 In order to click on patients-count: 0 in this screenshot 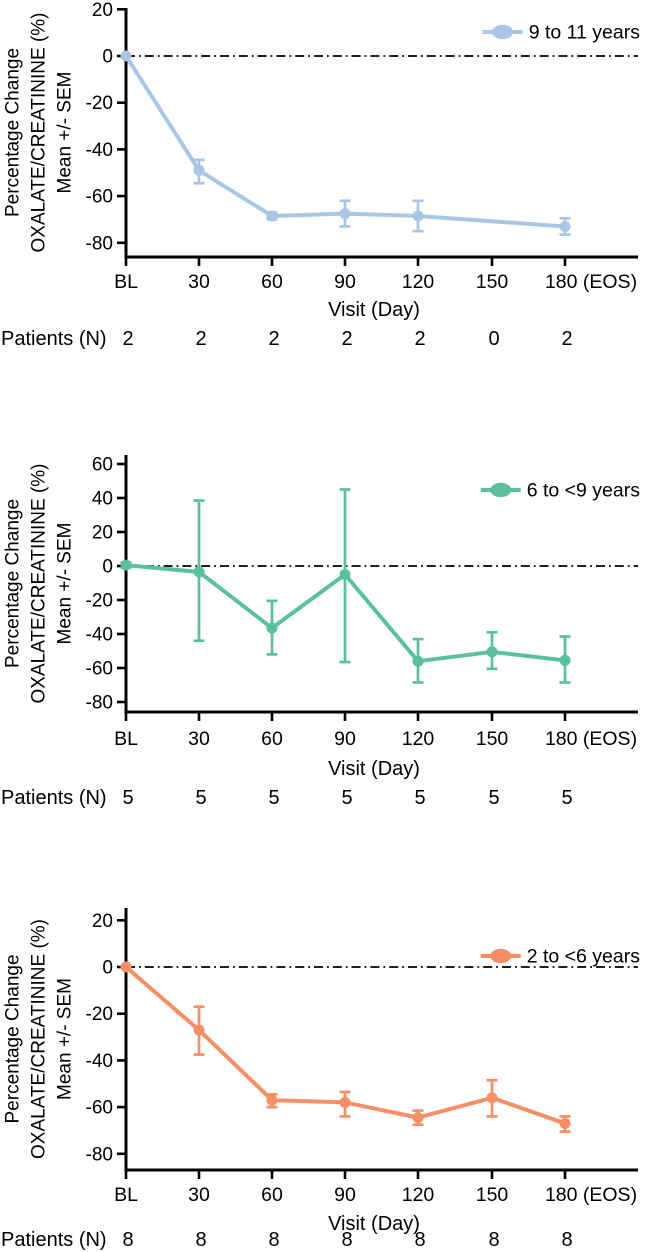, I will do `click(493, 339)`.